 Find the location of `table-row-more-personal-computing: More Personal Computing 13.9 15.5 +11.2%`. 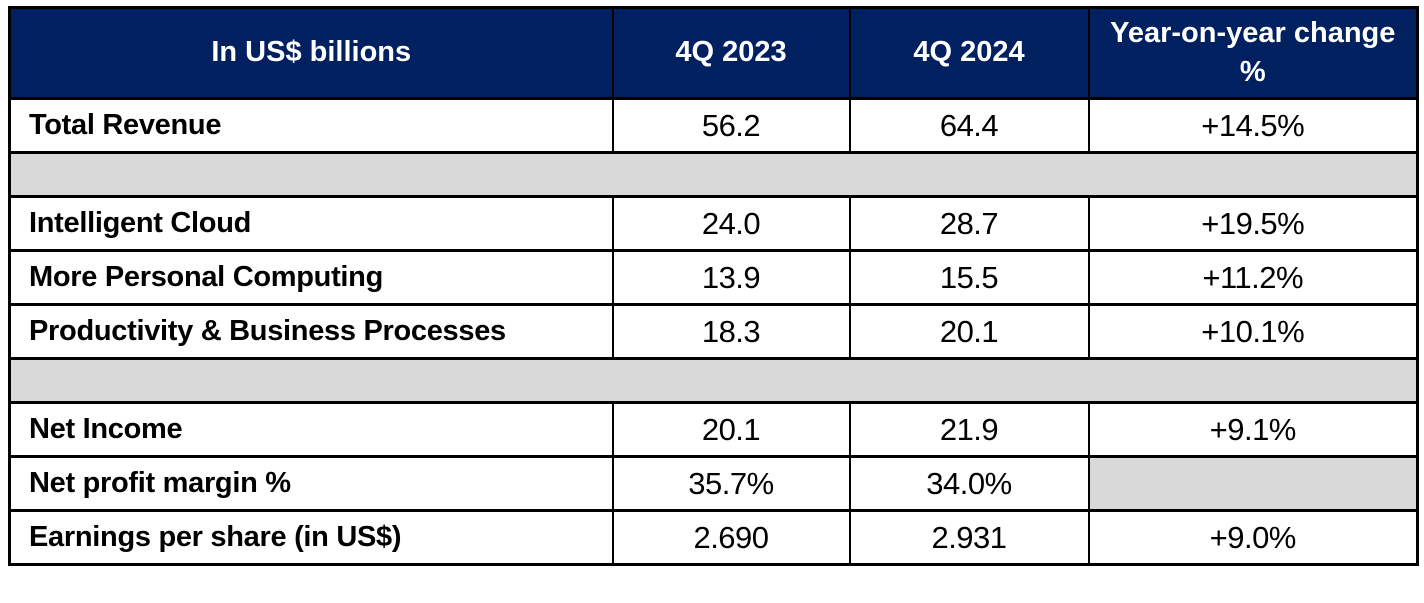

table-row-more-personal-computing: More Personal Computing 13.9 15.5 +11.2% is located at coordinates (713, 277).